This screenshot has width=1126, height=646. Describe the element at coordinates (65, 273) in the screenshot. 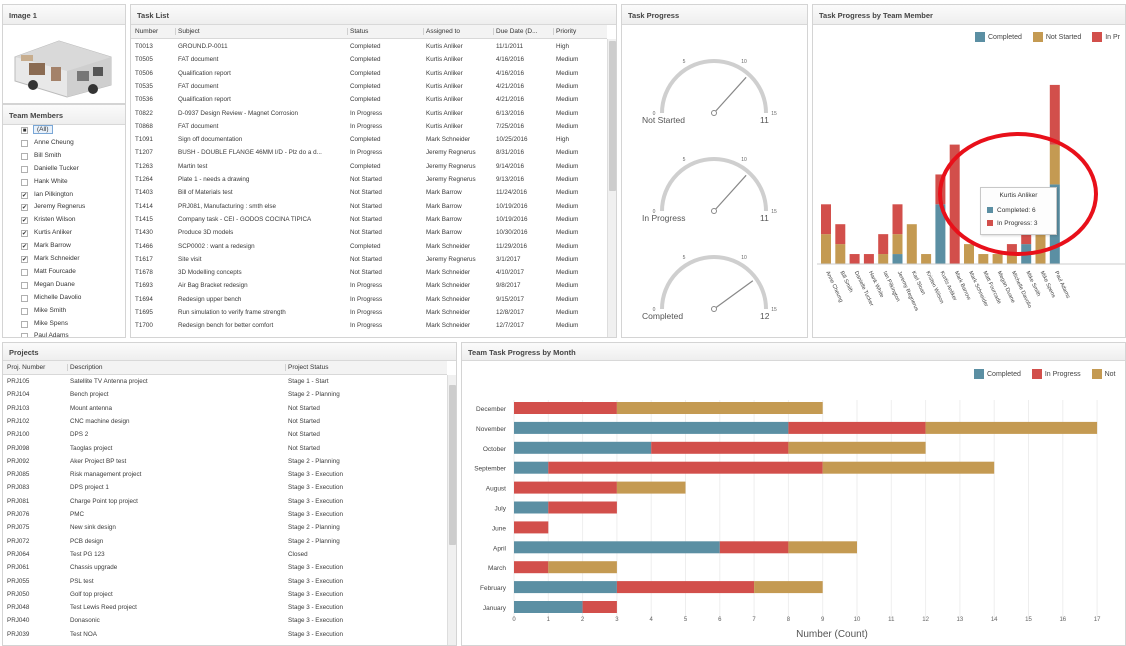

I see `team-member-row: Matt Fourcade` at that location.